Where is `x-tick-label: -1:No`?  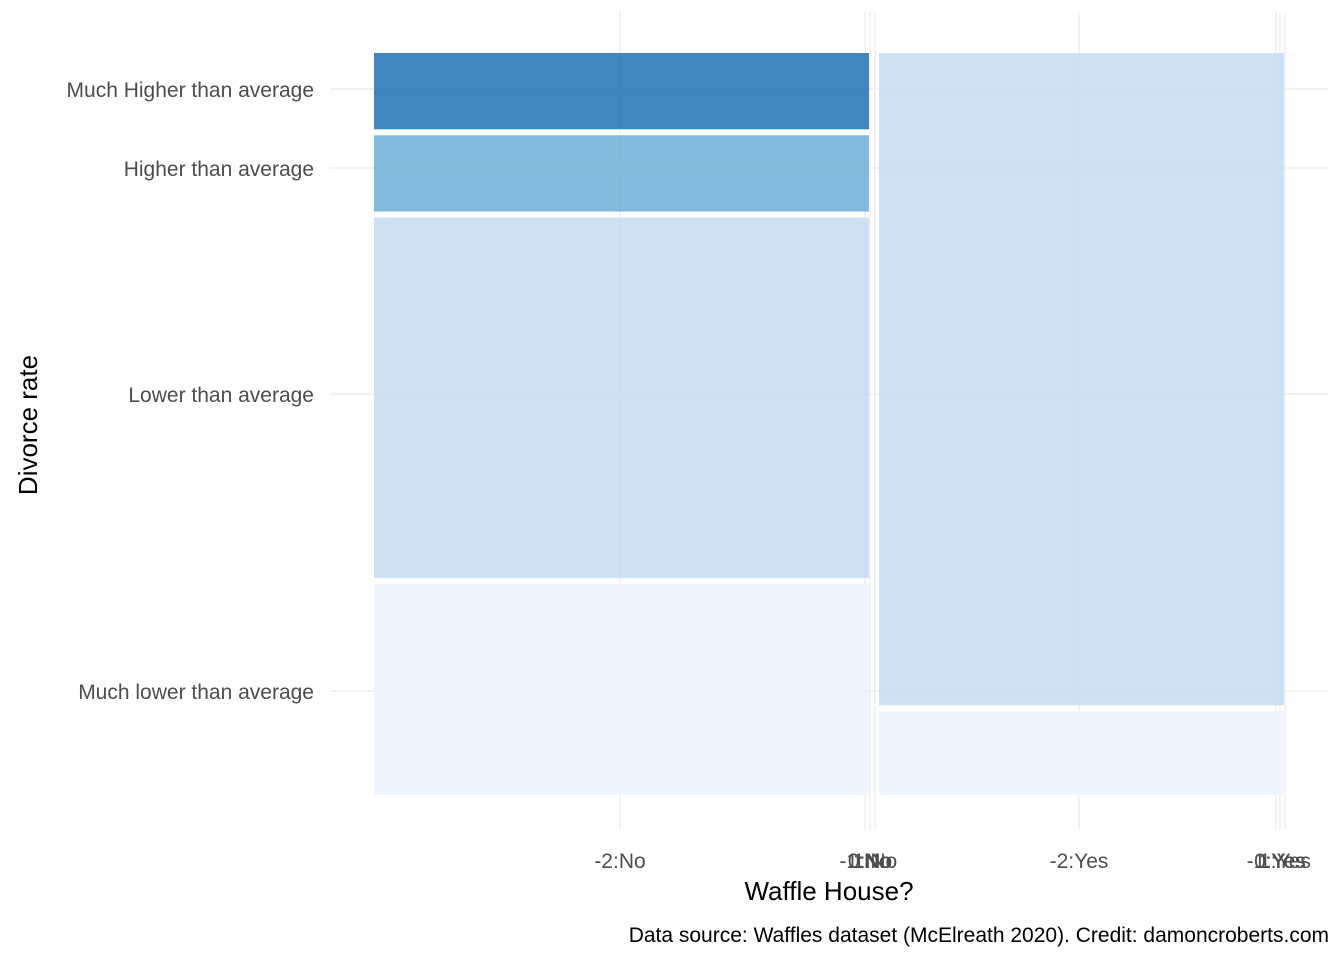
x-tick-label: -1:No is located at coordinates (864, 861).